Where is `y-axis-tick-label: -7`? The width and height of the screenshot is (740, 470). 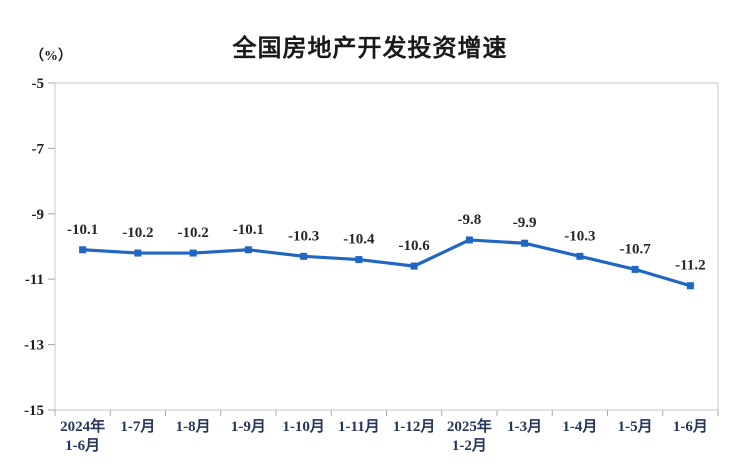
y-axis-tick-label: -7 is located at coordinates (38, 149).